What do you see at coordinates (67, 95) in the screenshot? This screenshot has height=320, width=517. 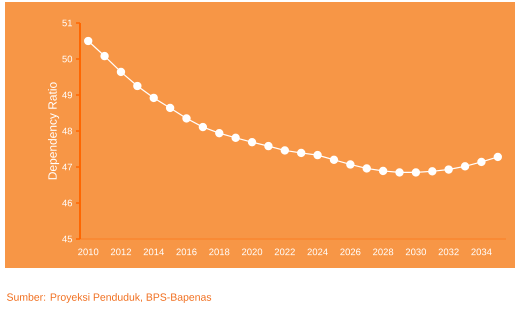 I see `y-tick-label: 49` at bounding box center [67, 95].